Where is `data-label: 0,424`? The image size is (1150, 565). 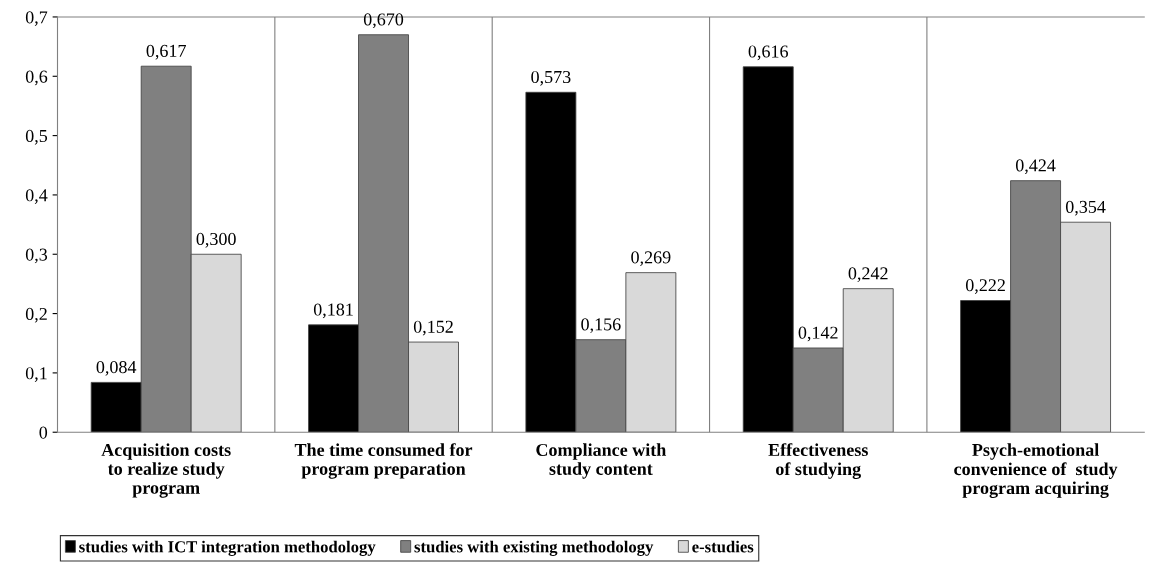 data-label: 0,424 is located at coordinates (1035, 167).